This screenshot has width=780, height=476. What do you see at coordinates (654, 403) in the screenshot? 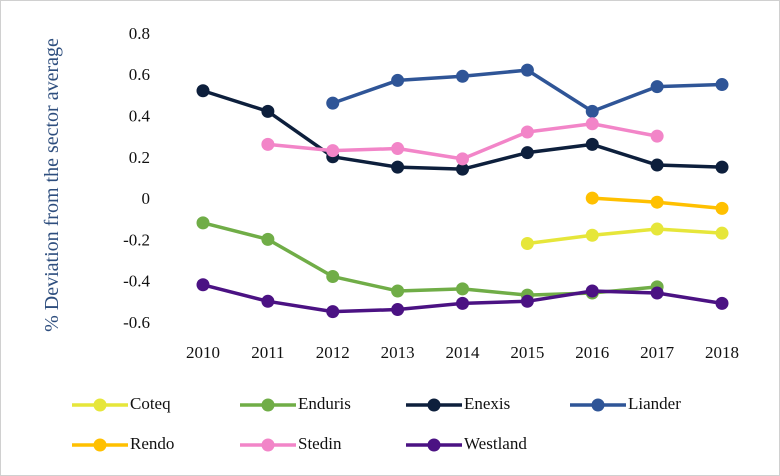
I see `legend-label: Liander` at bounding box center [654, 403].